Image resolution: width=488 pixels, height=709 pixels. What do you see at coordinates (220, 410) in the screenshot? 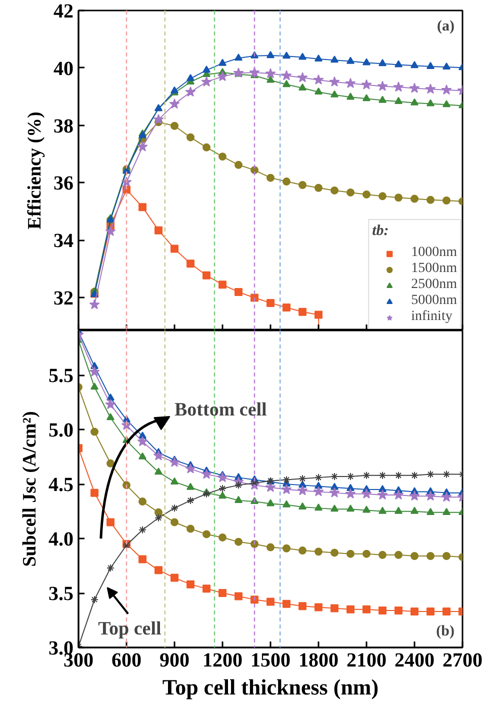
I see `annotation: Bottom cell` at bounding box center [220, 410].